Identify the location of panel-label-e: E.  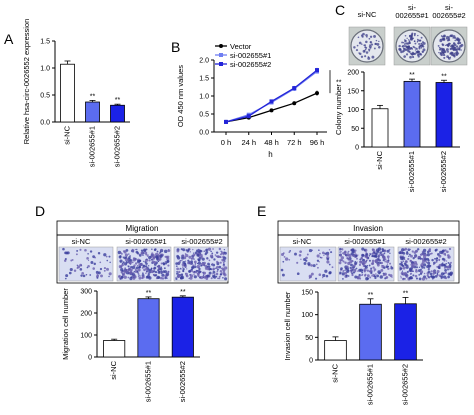
(261, 211).